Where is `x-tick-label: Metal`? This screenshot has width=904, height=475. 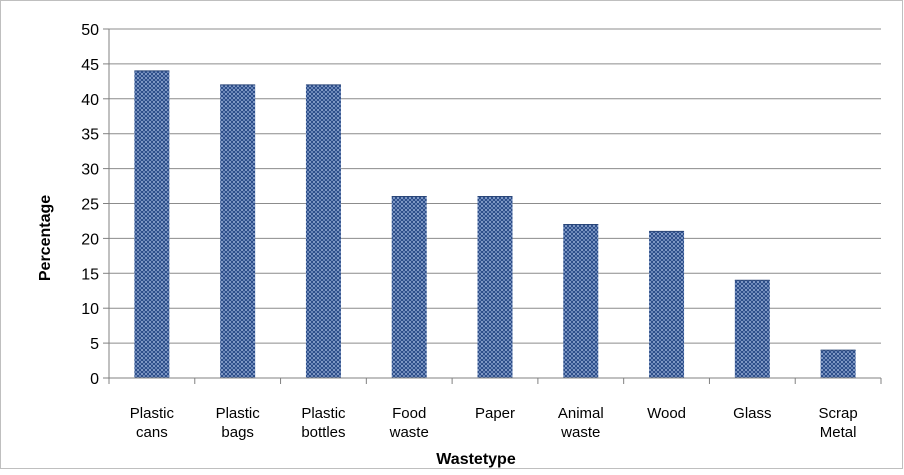
x-tick-label: Metal is located at coordinates (838, 432).